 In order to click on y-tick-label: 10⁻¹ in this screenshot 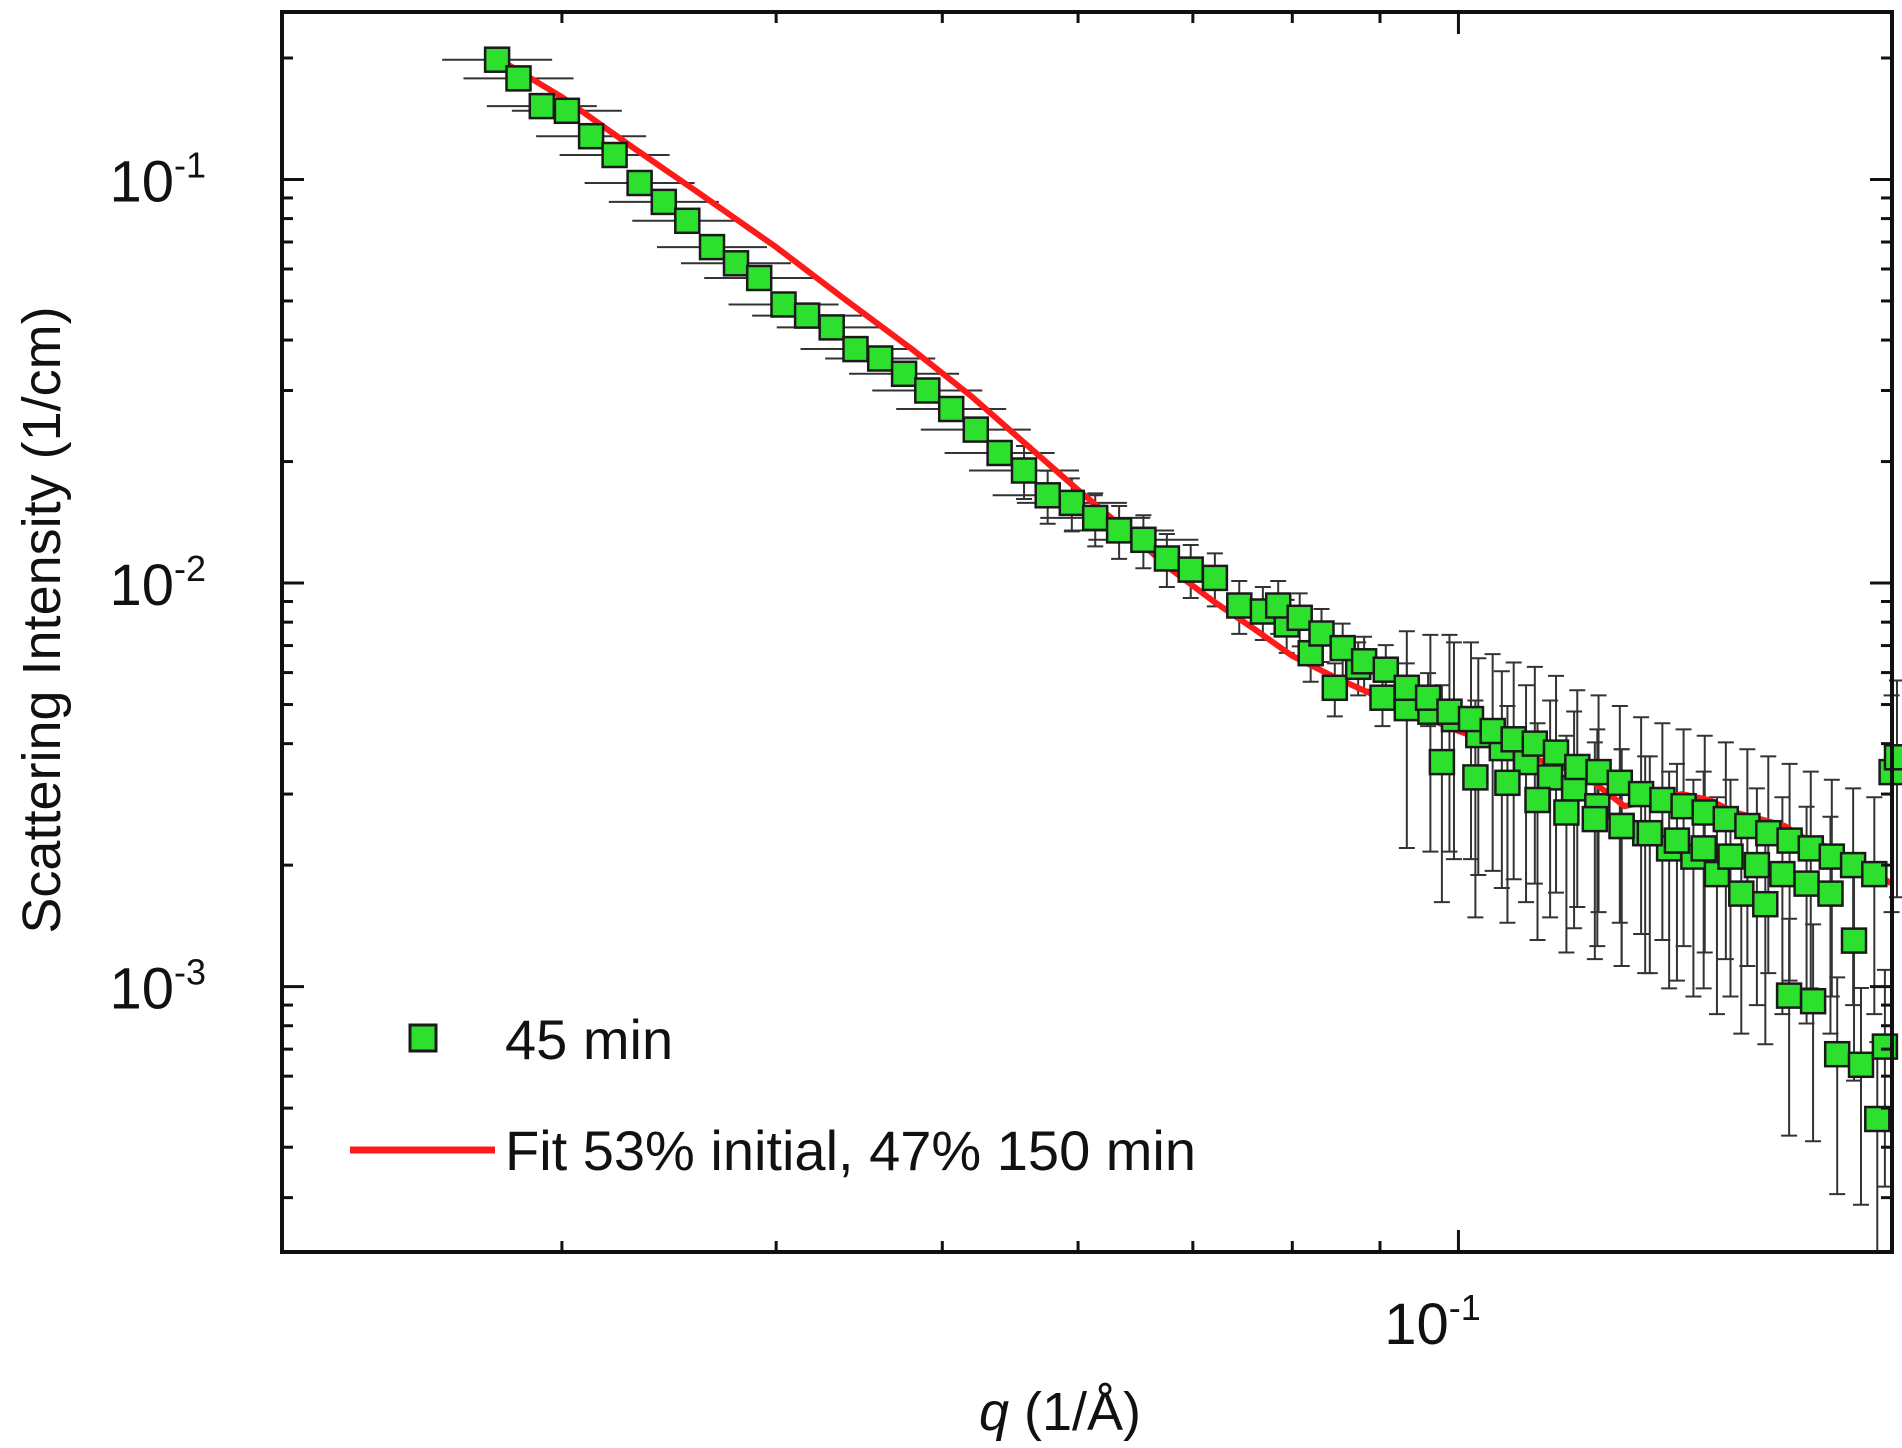, I will do `click(157, 179)`.